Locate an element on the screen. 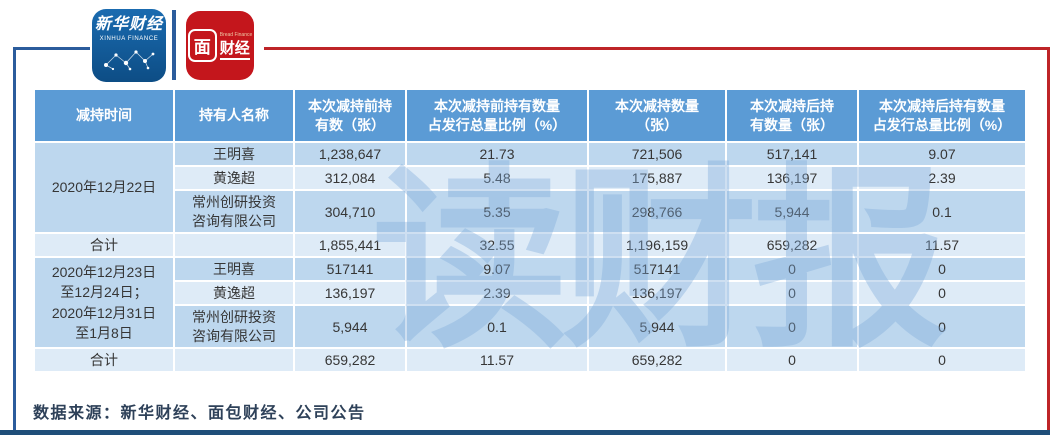 The height and width of the screenshot is (446, 1062). before-cell: 5,944 is located at coordinates (350, 326).